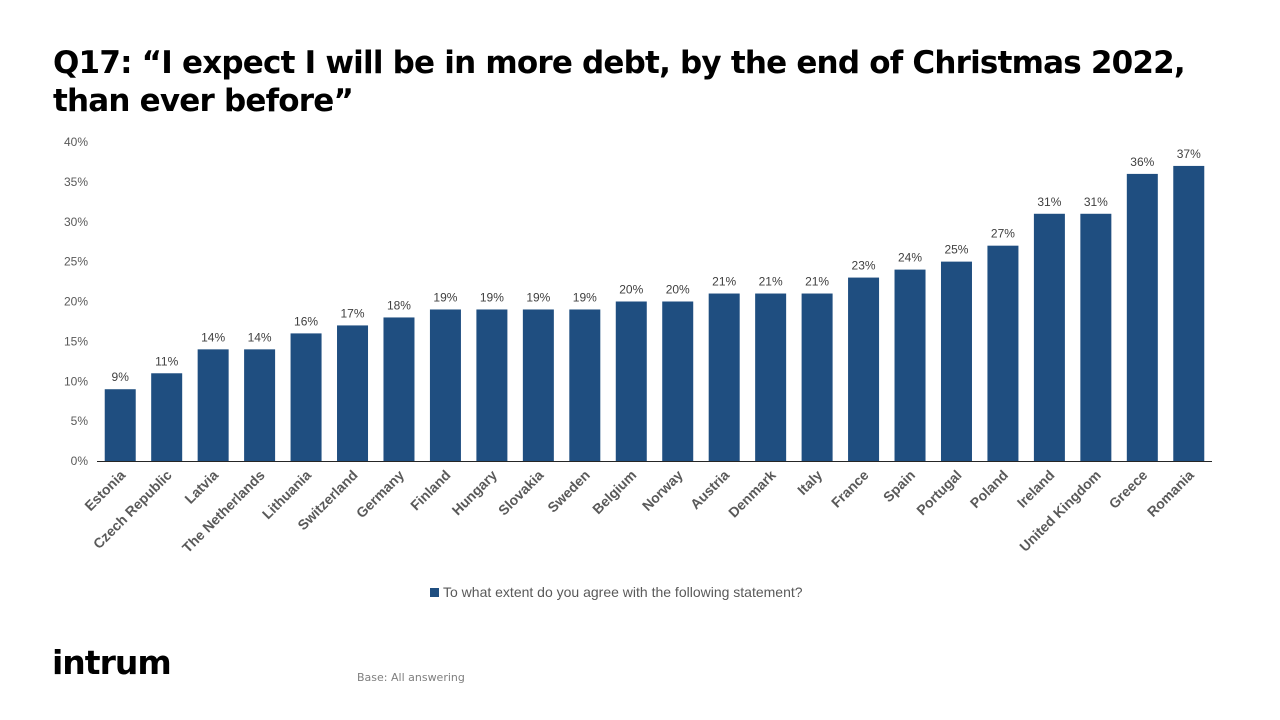 The width and height of the screenshot is (1280, 720). I want to click on legend-swatch, so click(434, 592).